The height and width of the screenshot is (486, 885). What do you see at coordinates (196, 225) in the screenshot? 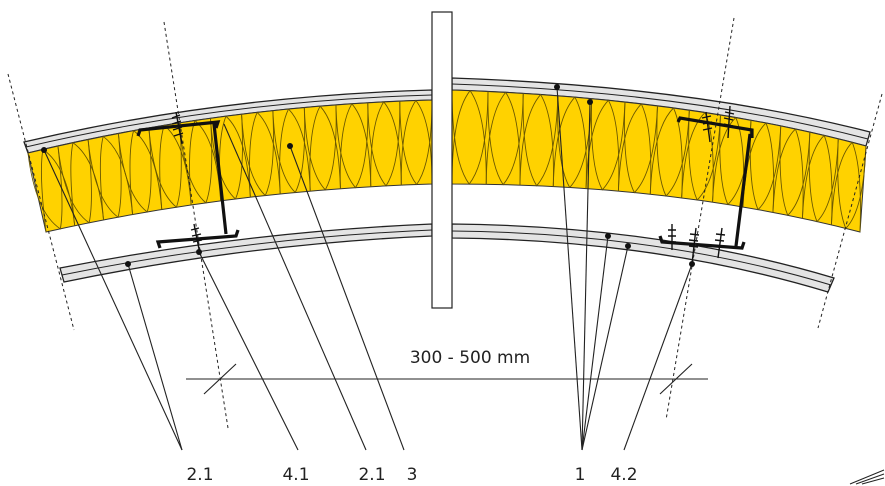
I see `radial-line-left` at bounding box center [196, 225].